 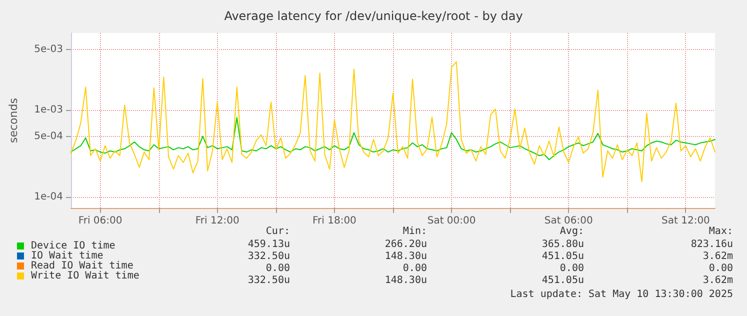 I want to click on y-tick-label: 5e-03, so click(x=48, y=49).